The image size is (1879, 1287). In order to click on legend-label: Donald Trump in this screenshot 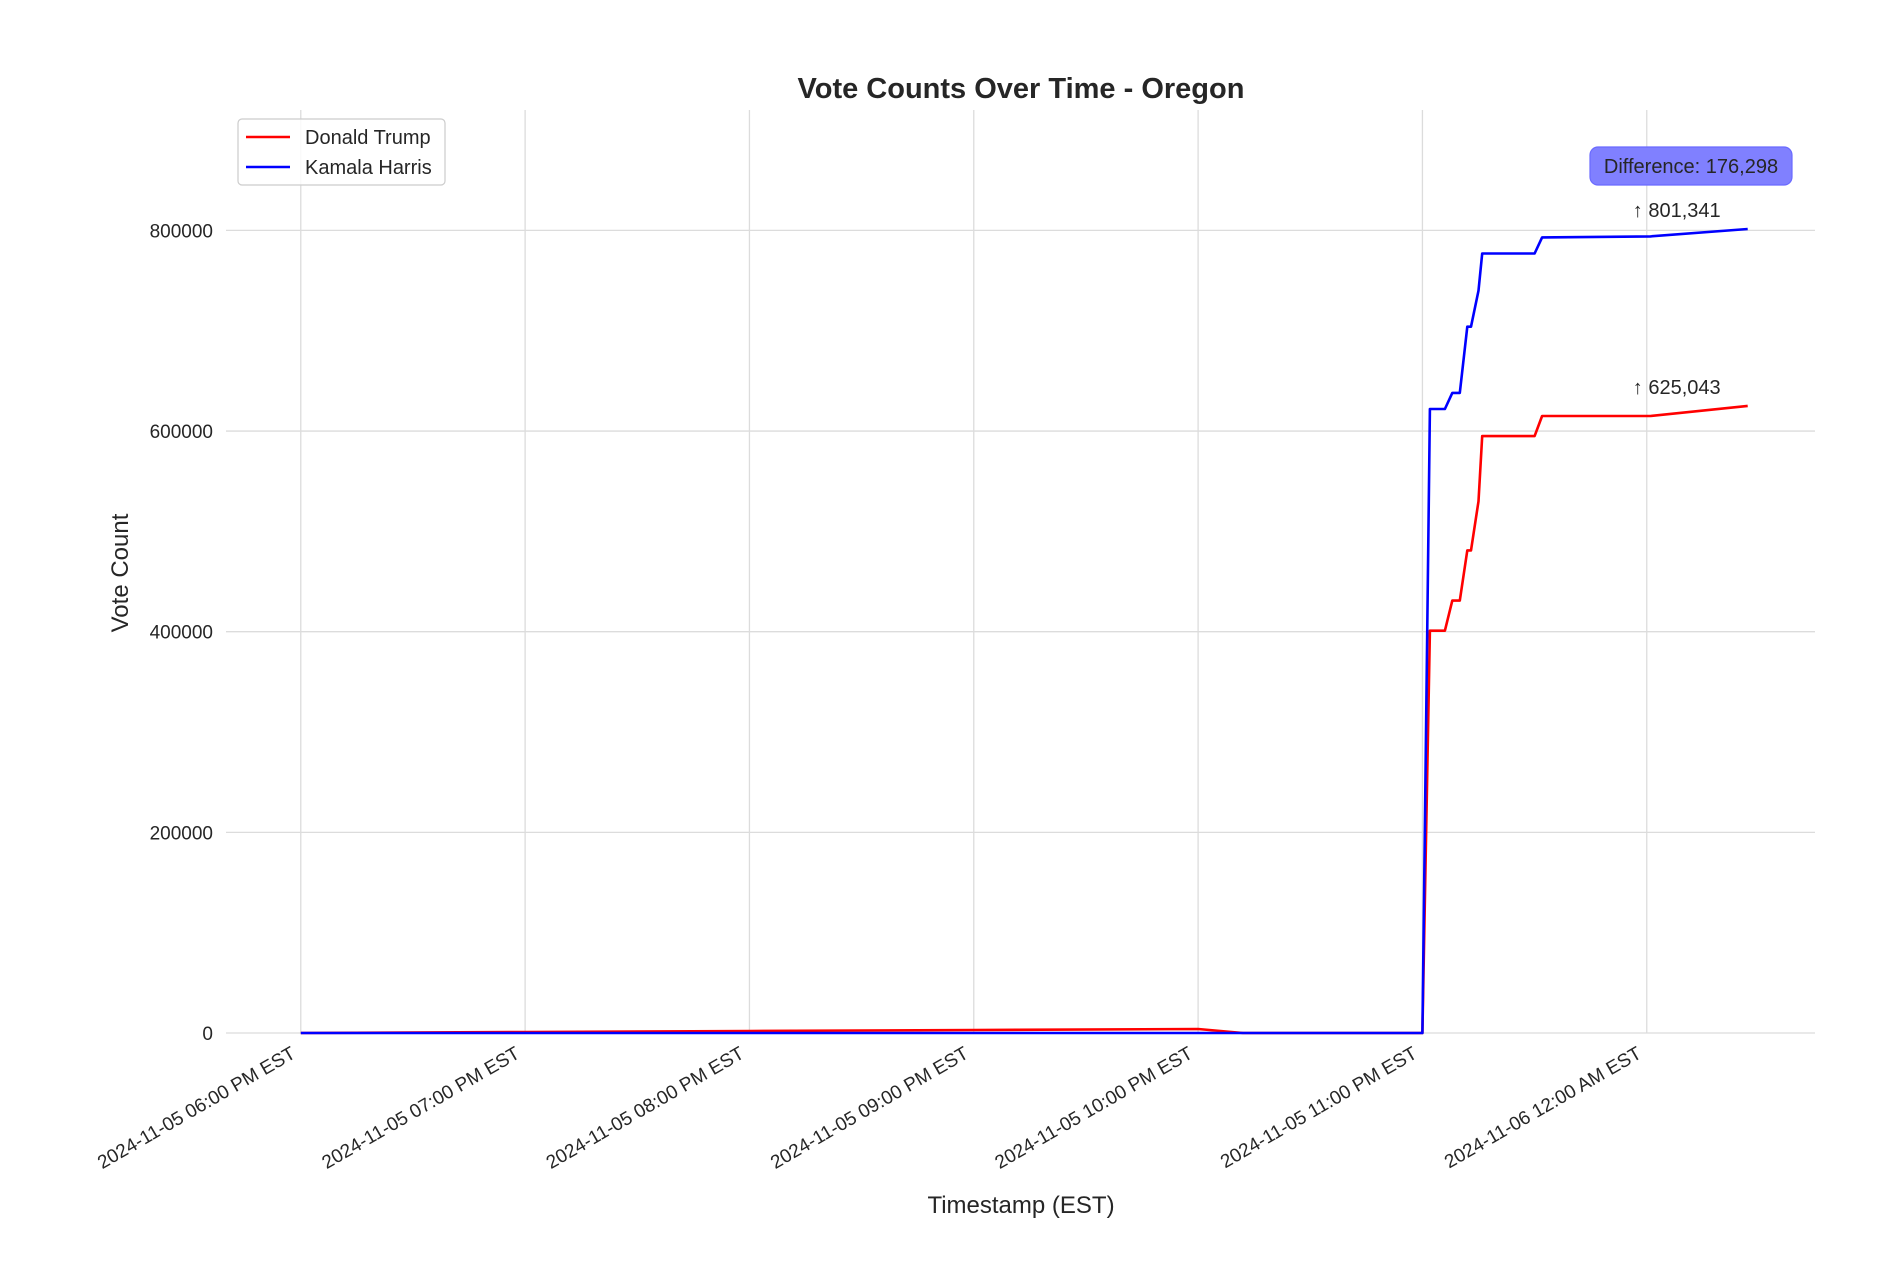, I will do `click(368, 138)`.